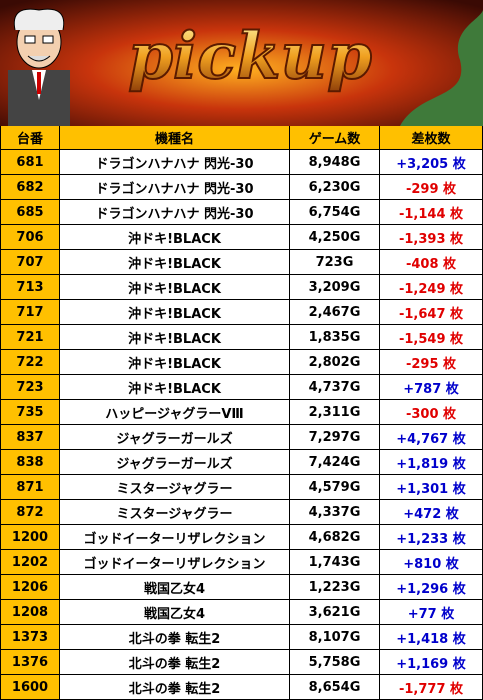 This screenshot has height=700, width=483. I want to click on difference: -408 枚, so click(431, 262).